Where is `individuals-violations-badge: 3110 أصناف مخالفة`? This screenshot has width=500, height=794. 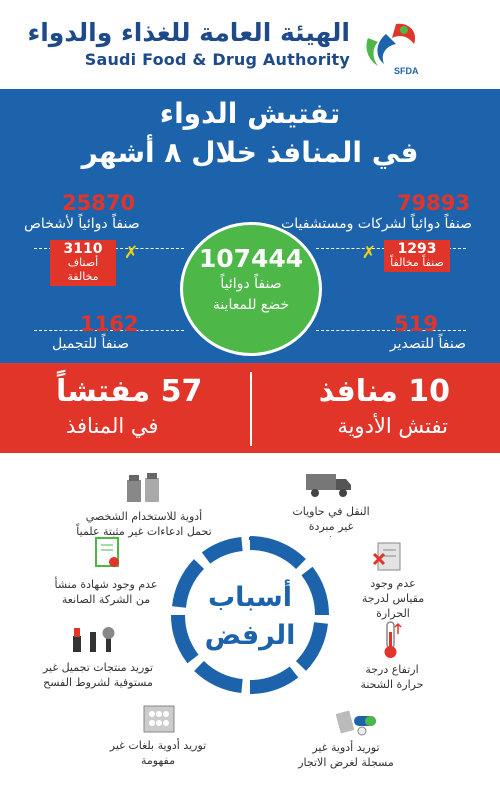 individuals-violations-badge: 3110 أصناف مخالفة is located at coordinates (83, 263).